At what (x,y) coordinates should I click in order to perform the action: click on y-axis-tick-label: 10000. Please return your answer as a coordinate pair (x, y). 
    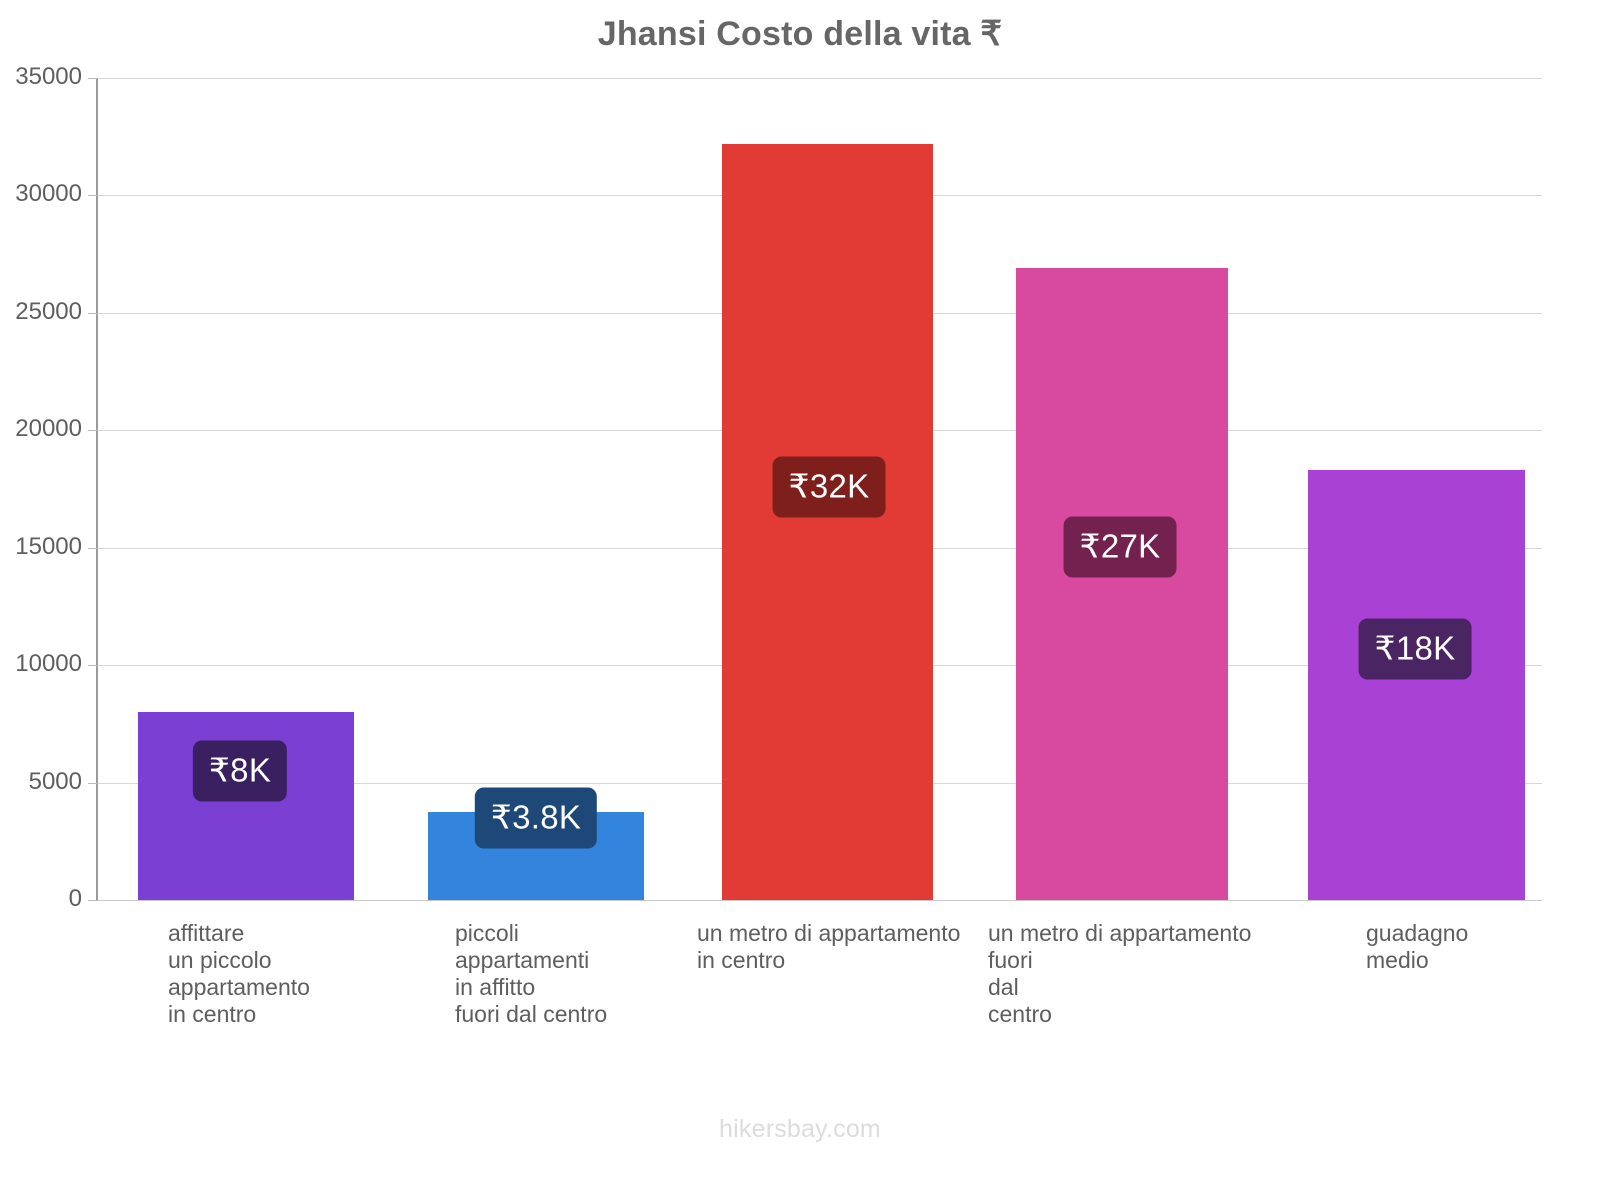
    Looking at the image, I should click on (48, 663).